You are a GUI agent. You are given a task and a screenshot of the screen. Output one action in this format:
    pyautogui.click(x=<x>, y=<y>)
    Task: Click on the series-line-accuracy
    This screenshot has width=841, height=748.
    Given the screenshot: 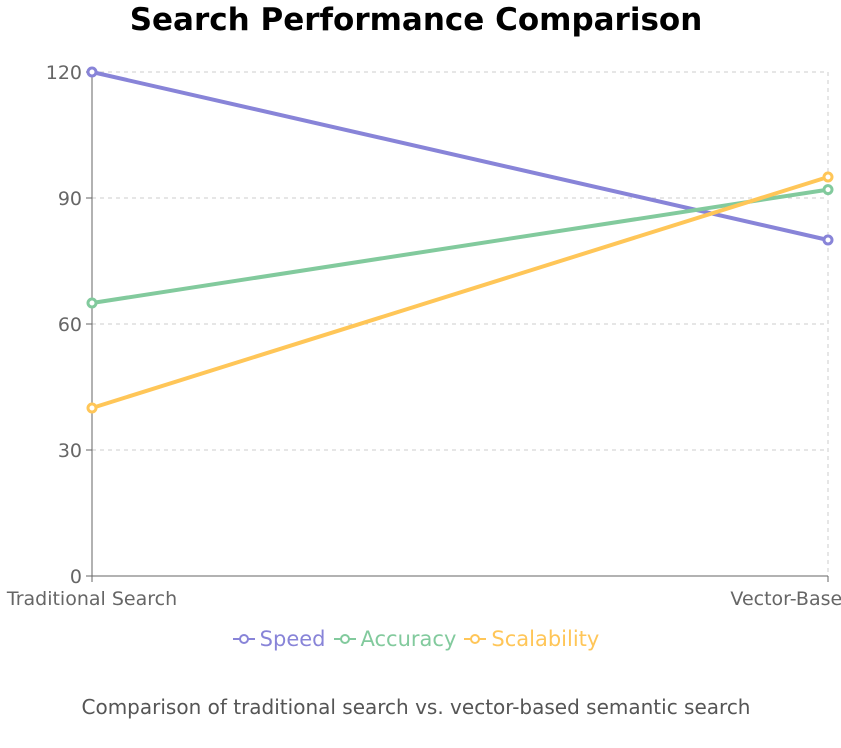 What is the action you would take?
    pyautogui.click(x=460, y=246)
    